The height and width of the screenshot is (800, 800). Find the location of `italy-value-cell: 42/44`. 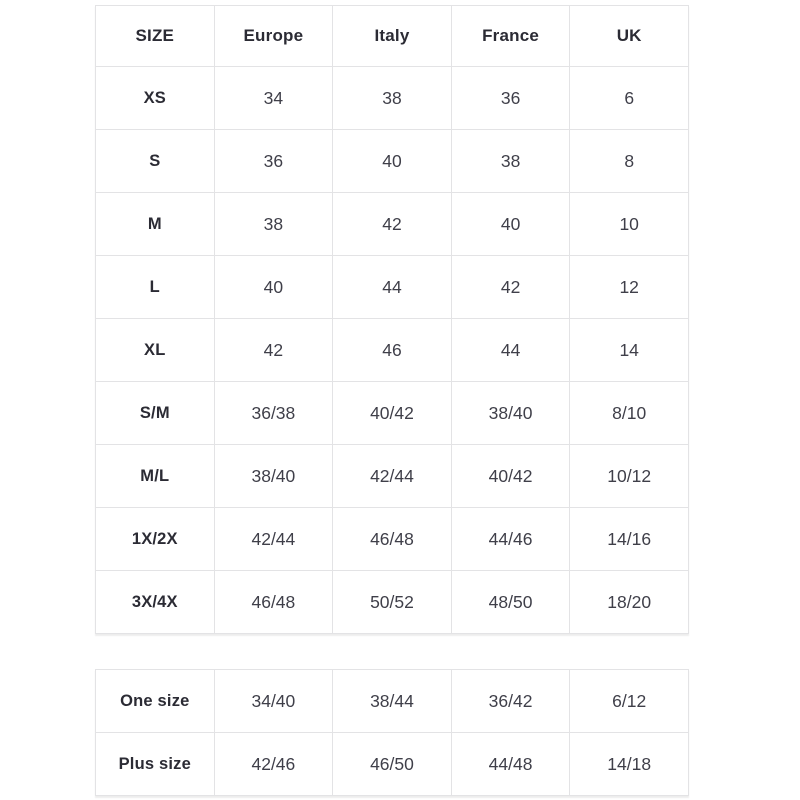

italy-value-cell: 42/44 is located at coordinates (392, 476).